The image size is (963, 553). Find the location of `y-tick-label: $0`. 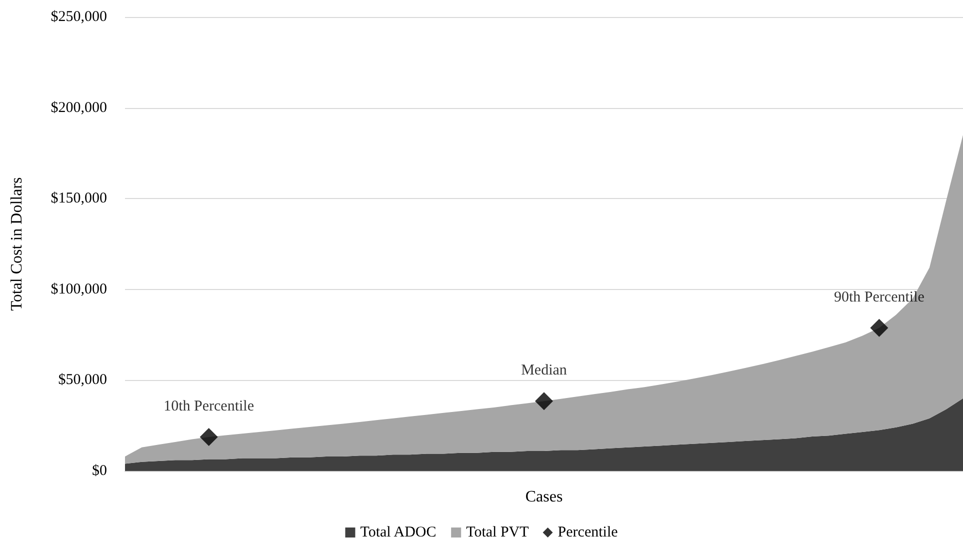

y-tick-label: $0 is located at coordinates (99, 471).